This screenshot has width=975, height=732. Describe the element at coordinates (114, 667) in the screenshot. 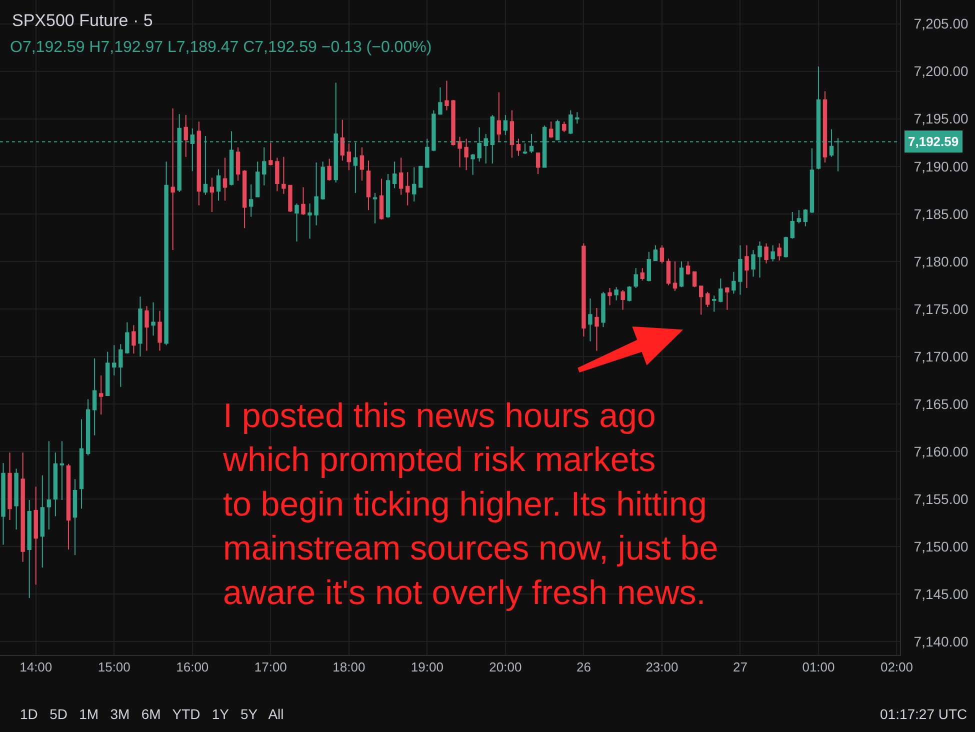

I see `x-tick-label: 15:00` at that location.